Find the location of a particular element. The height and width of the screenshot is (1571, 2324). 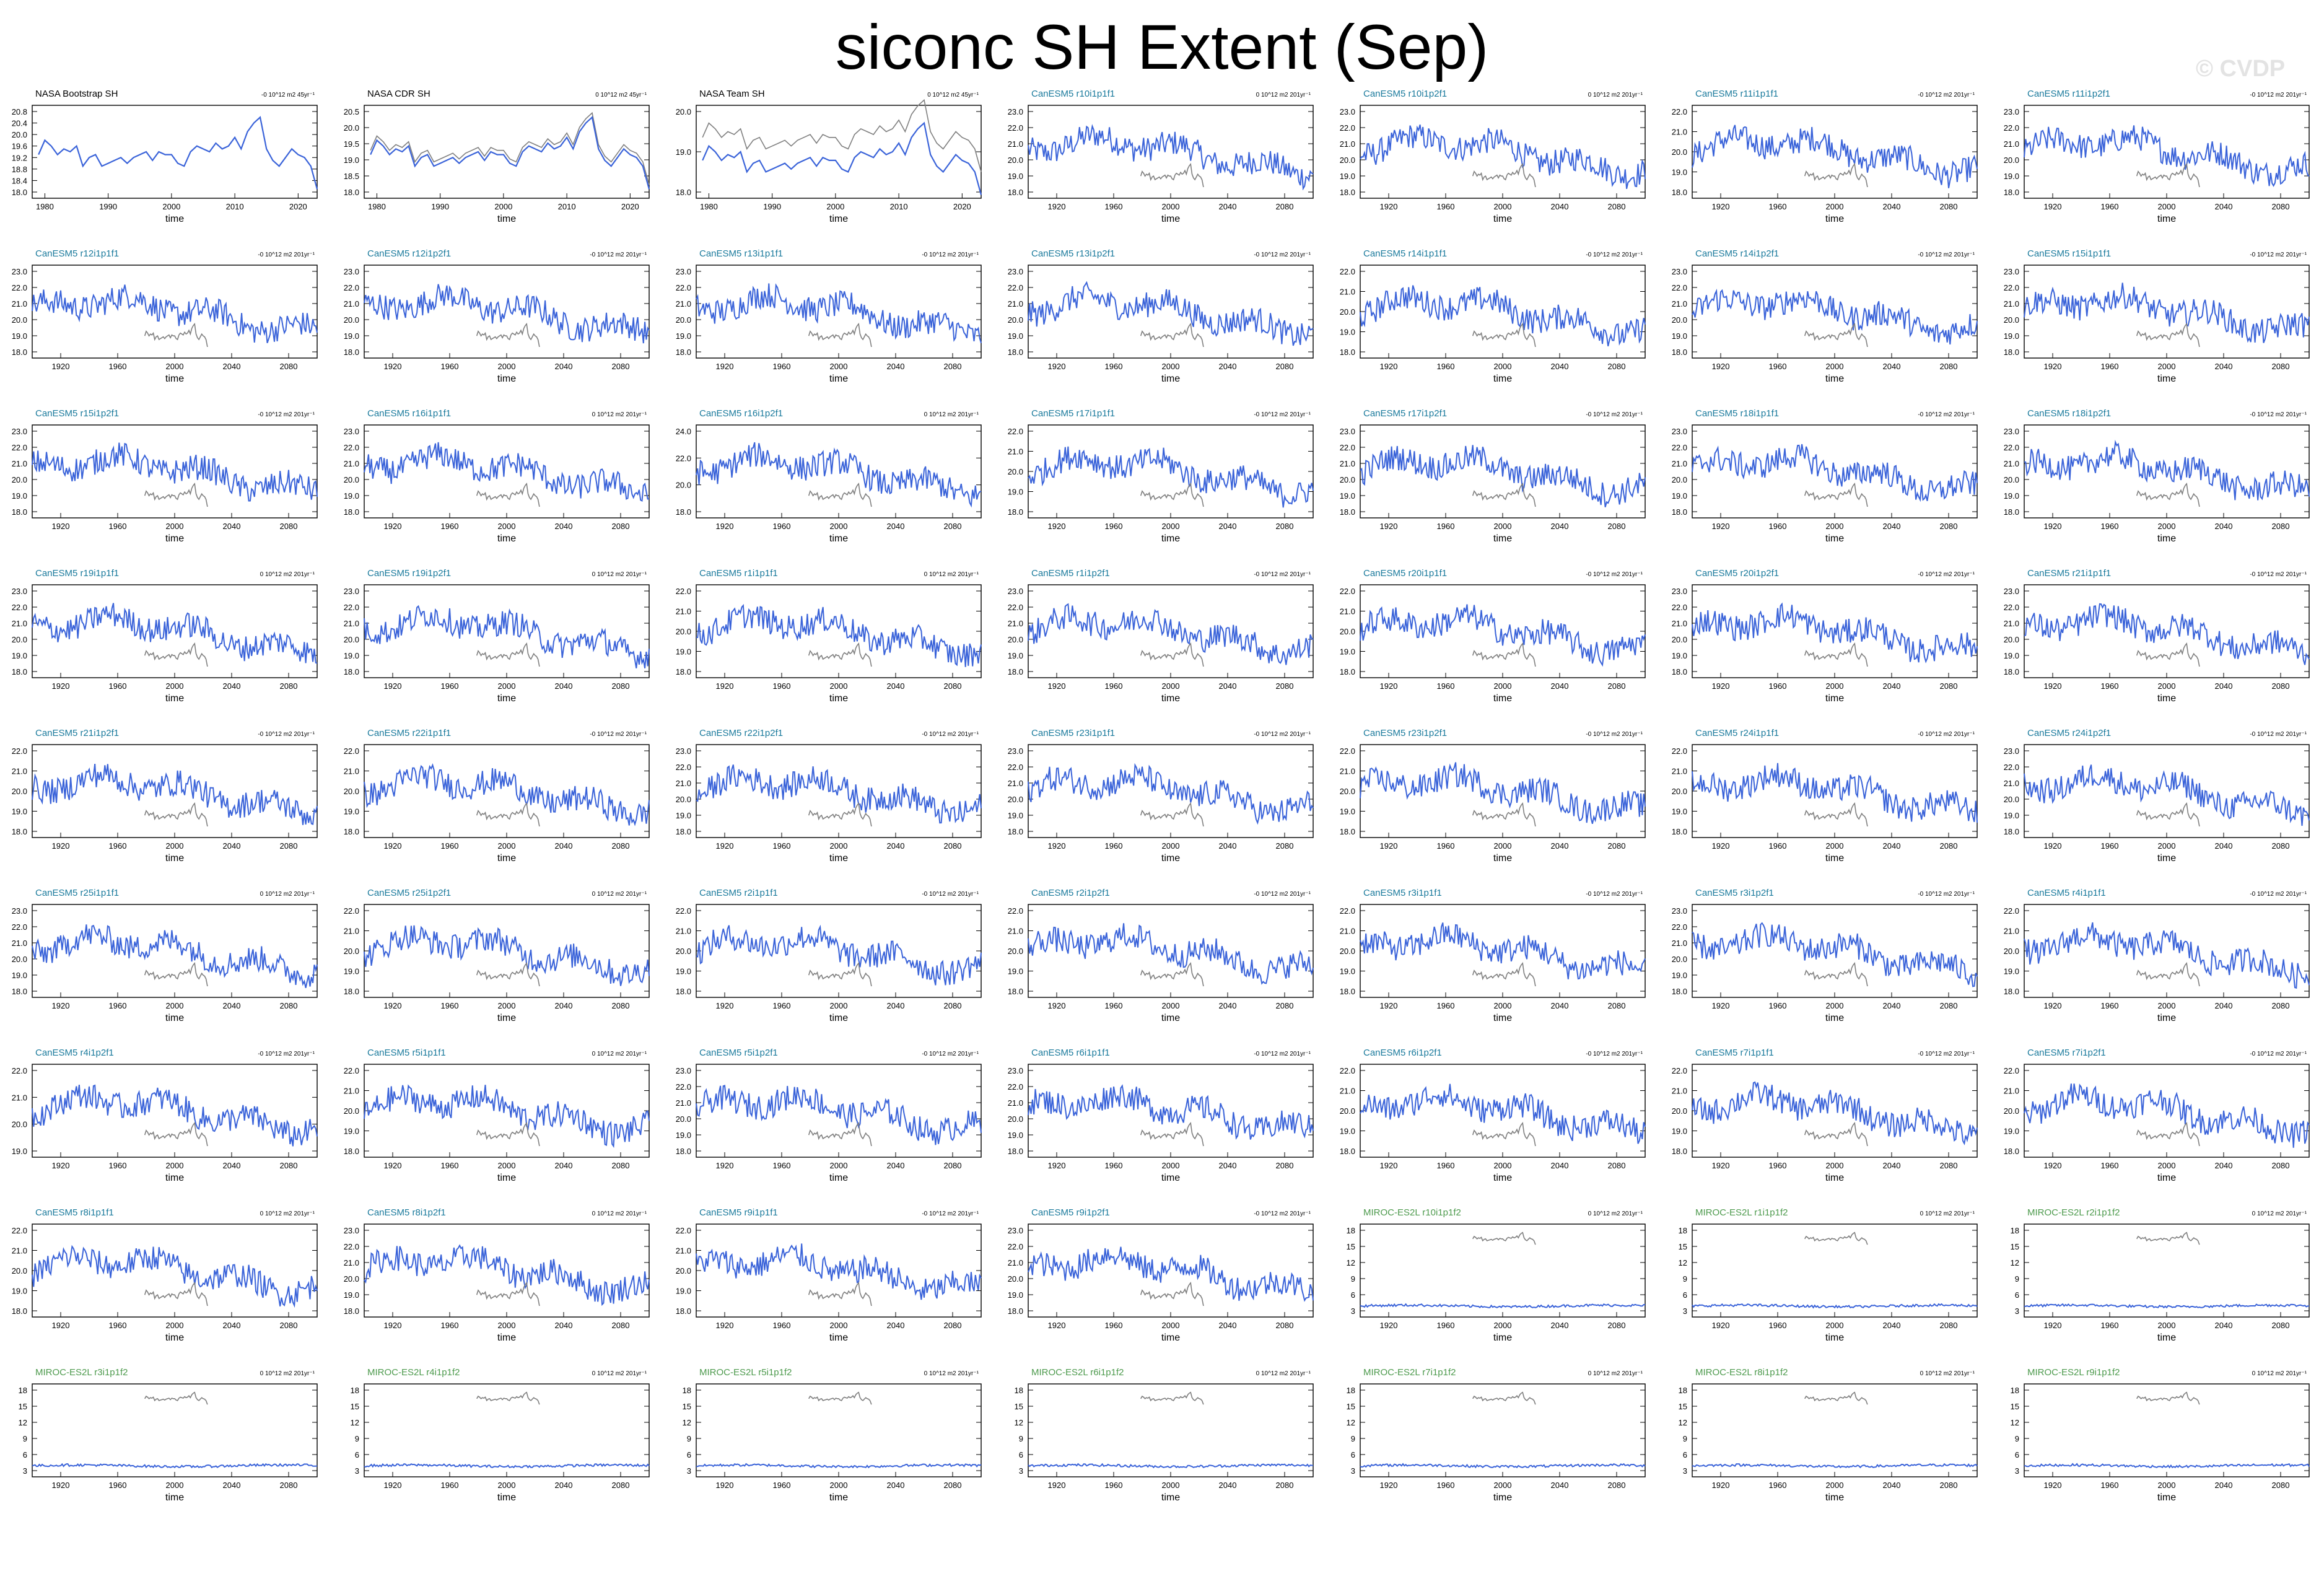

panel-title: MIROC-ES2L r10i1p1f2 is located at coordinates (1412, 1212).